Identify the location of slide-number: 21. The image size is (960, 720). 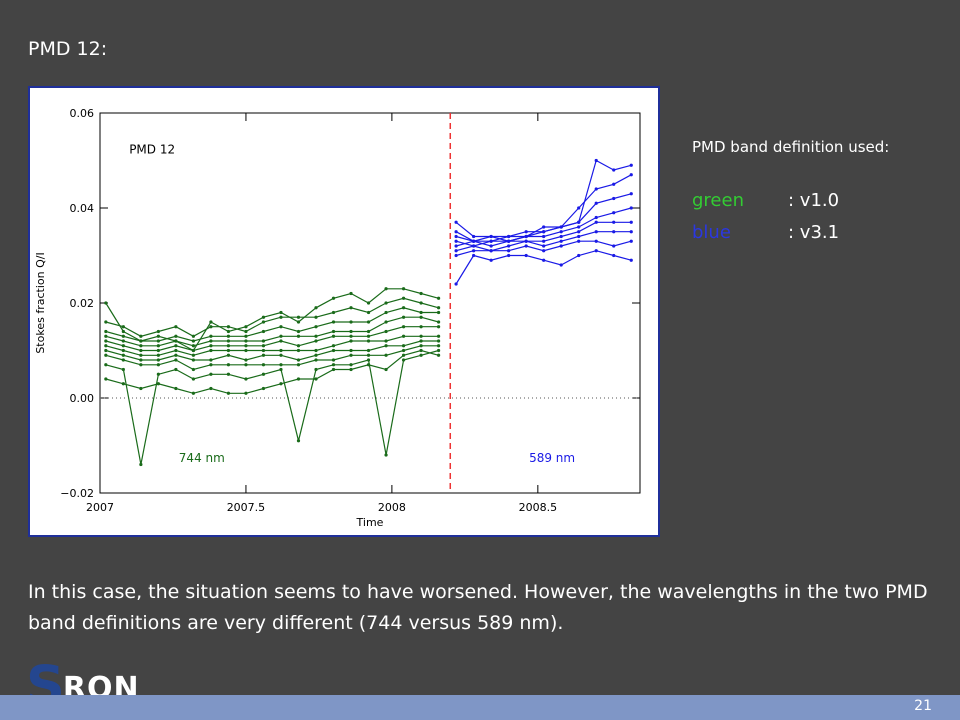
(923, 706).